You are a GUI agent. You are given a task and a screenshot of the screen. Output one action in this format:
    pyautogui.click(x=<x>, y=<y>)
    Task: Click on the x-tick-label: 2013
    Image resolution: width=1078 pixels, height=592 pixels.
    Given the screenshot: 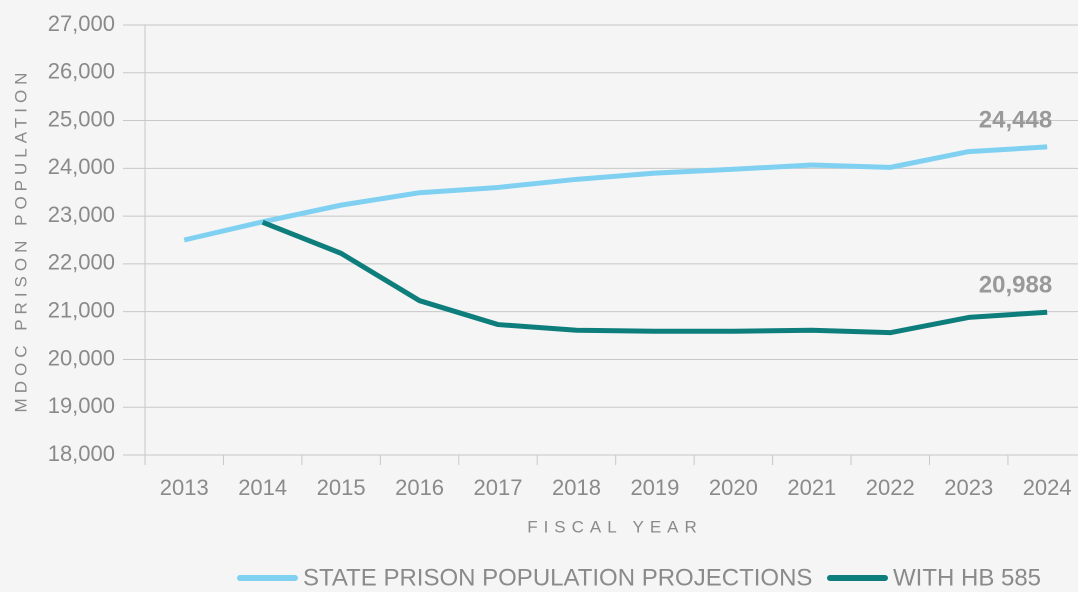 What is the action you would take?
    pyautogui.click(x=184, y=487)
    